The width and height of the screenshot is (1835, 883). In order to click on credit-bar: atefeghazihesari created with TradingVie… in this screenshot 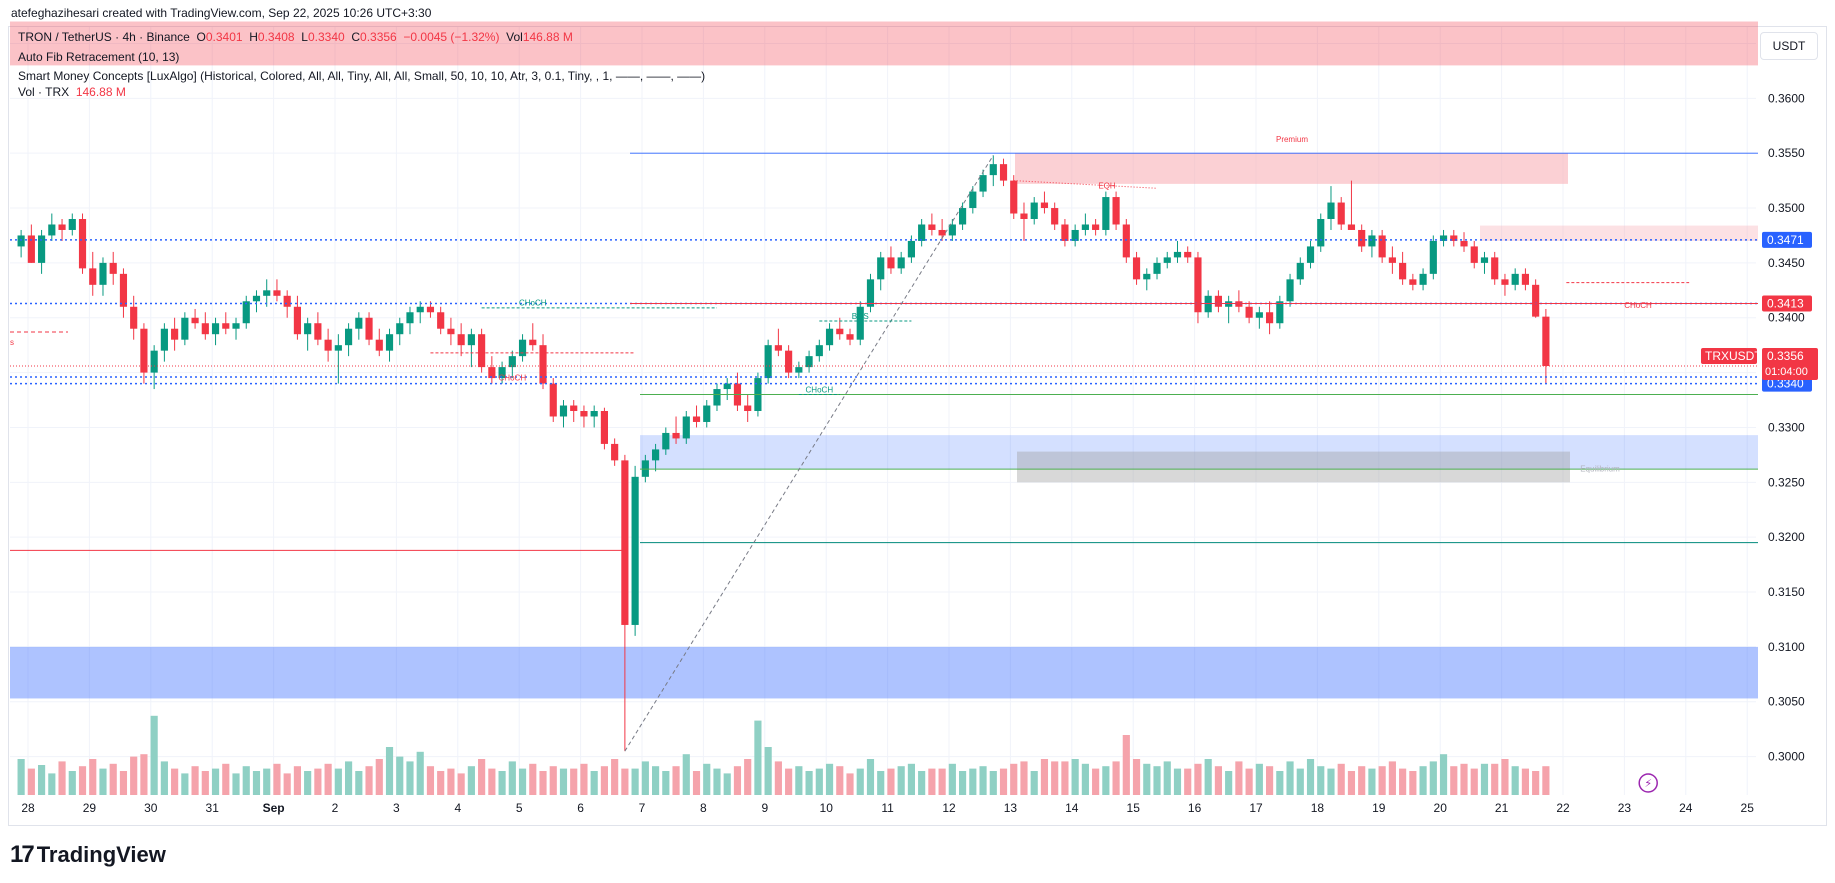, I will do `click(917, 13)`.